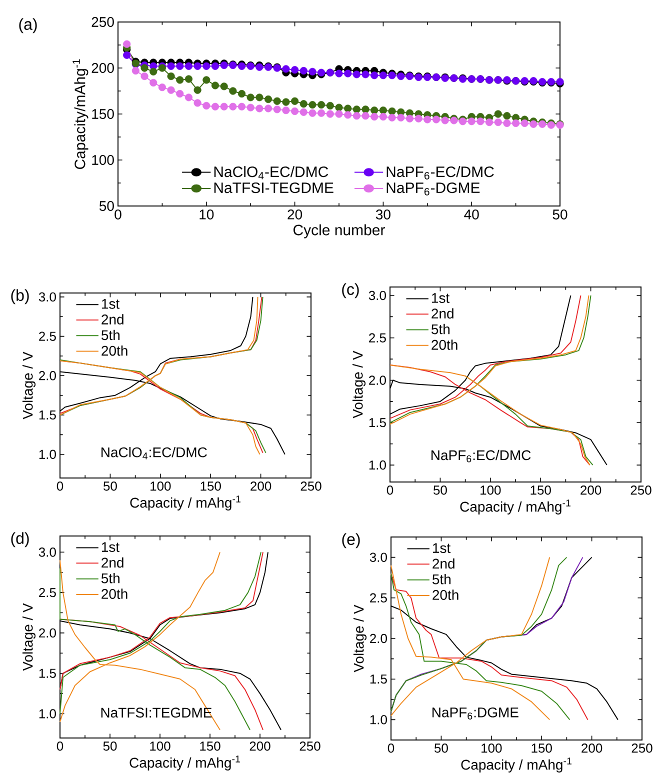 The width and height of the screenshot is (657, 780). Describe the element at coordinates (80, 114) in the screenshot. I see `y-axis-title: Capacity/mAhg$^{-1}$` at that location.